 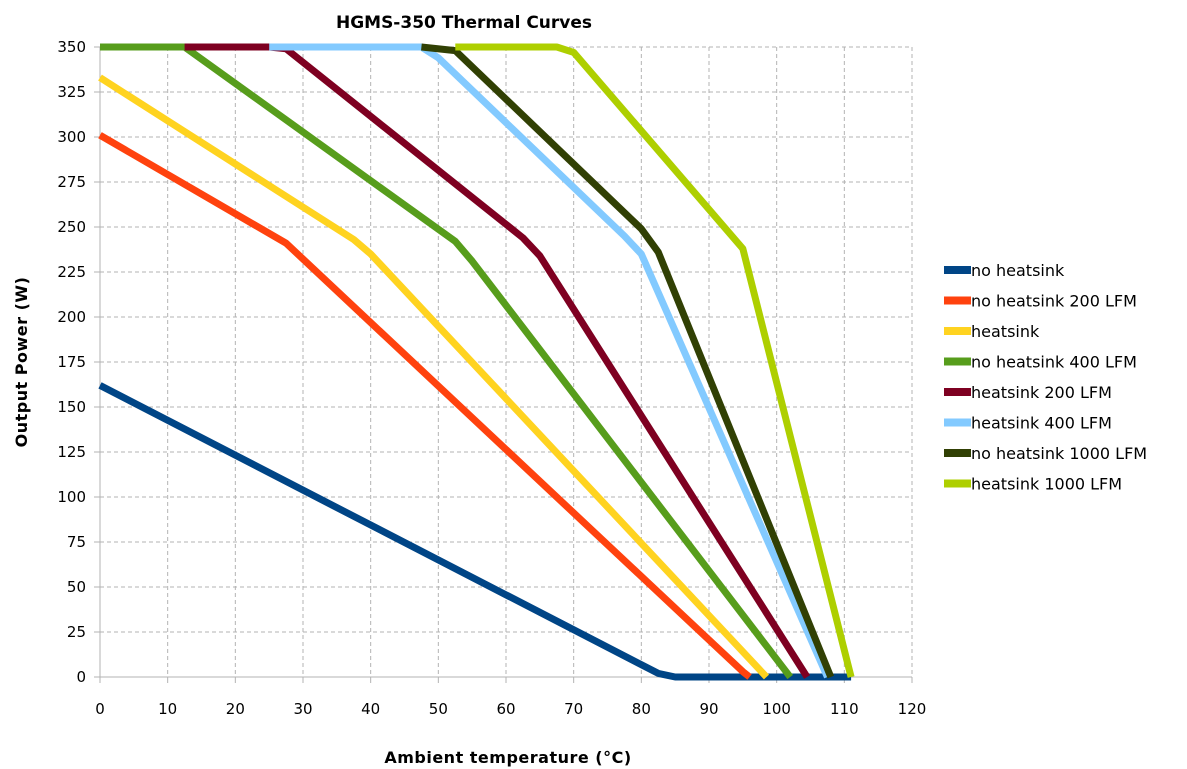 I want to click on y-axis-label: Output Power (W), so click(x=21, y=362).